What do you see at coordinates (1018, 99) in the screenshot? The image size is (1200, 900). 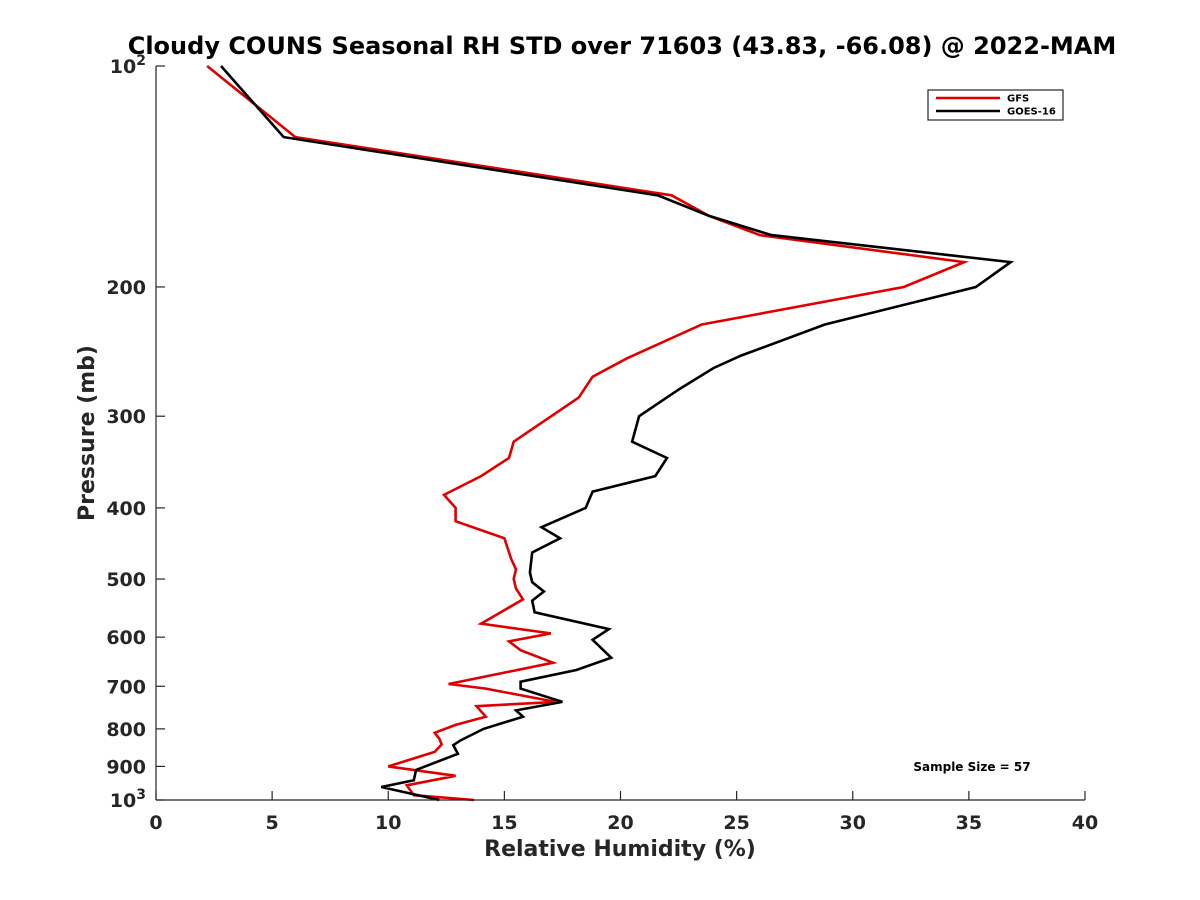 I see `legend-label: GFS` at bounding box center [1018, 99].